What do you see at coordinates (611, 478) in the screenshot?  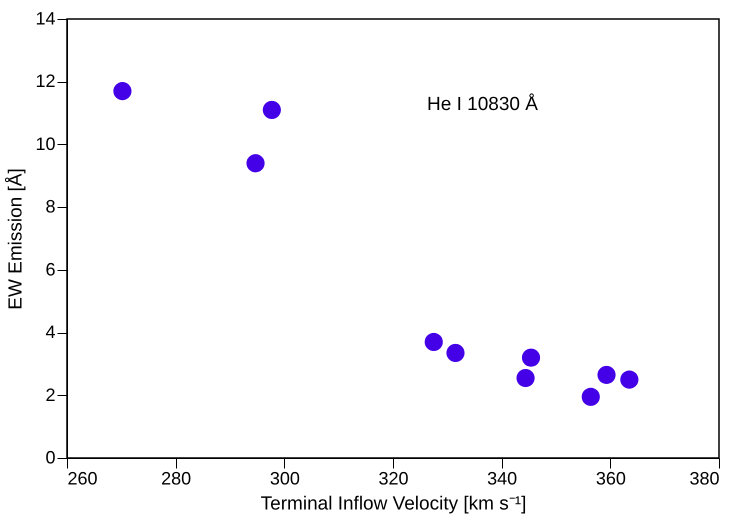 I see `x-tick-label: 360` at bounding box center [611, 478].